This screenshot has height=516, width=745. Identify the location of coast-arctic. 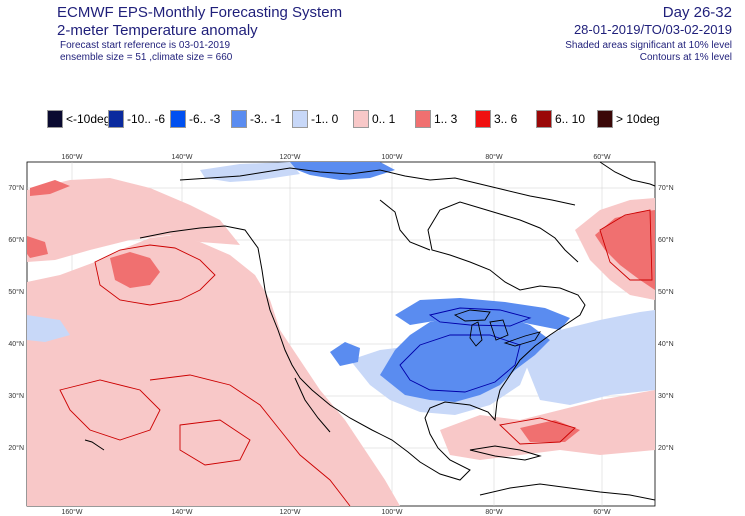
(377, 186).